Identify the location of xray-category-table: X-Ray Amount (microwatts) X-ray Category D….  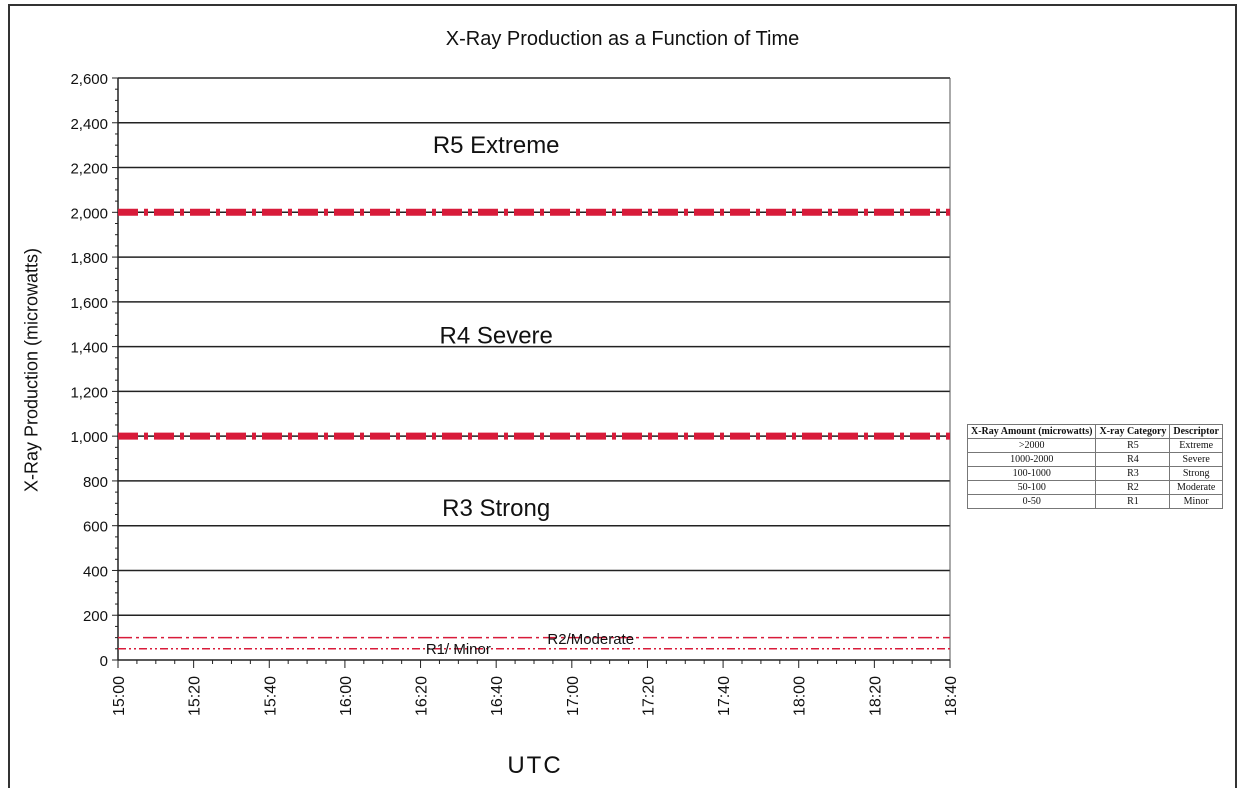
(1094, 466).